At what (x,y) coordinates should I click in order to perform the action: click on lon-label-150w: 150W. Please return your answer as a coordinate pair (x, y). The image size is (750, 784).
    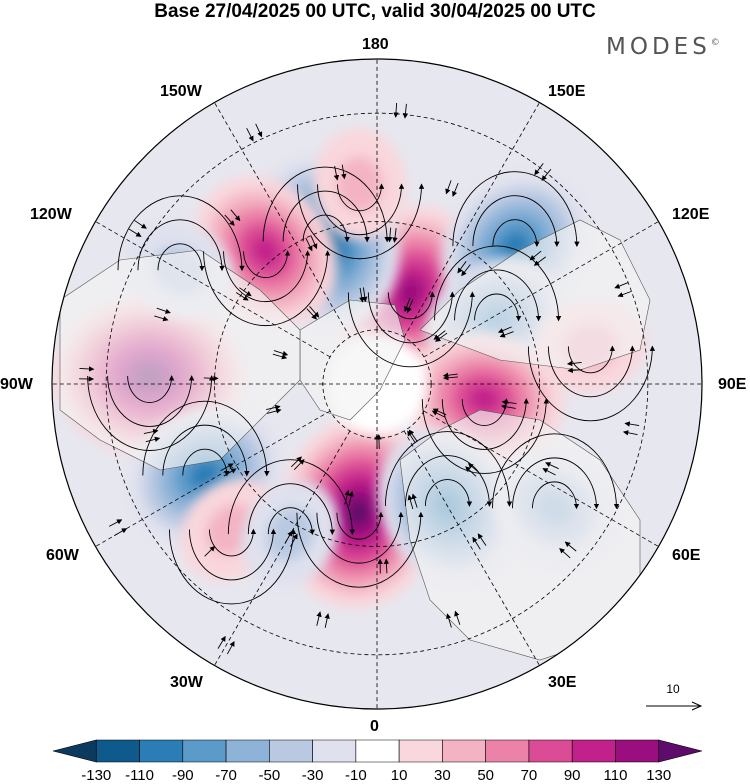
    Looking at the image, I should click on (181, 92).